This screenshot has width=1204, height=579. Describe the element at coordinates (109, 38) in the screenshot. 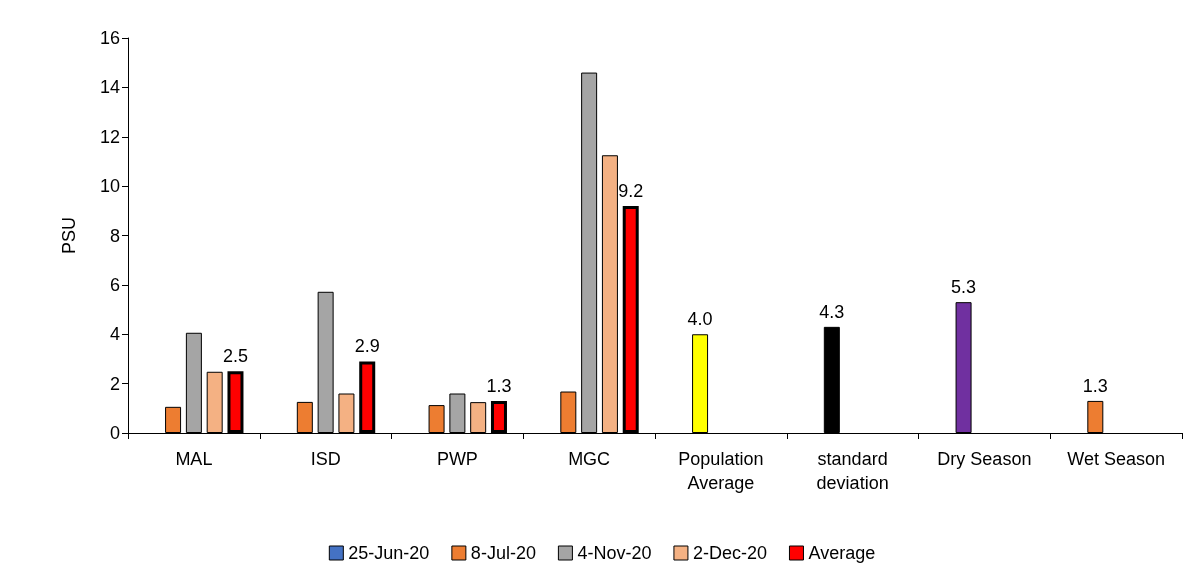

I see `y-tick-label: 16` at that location.